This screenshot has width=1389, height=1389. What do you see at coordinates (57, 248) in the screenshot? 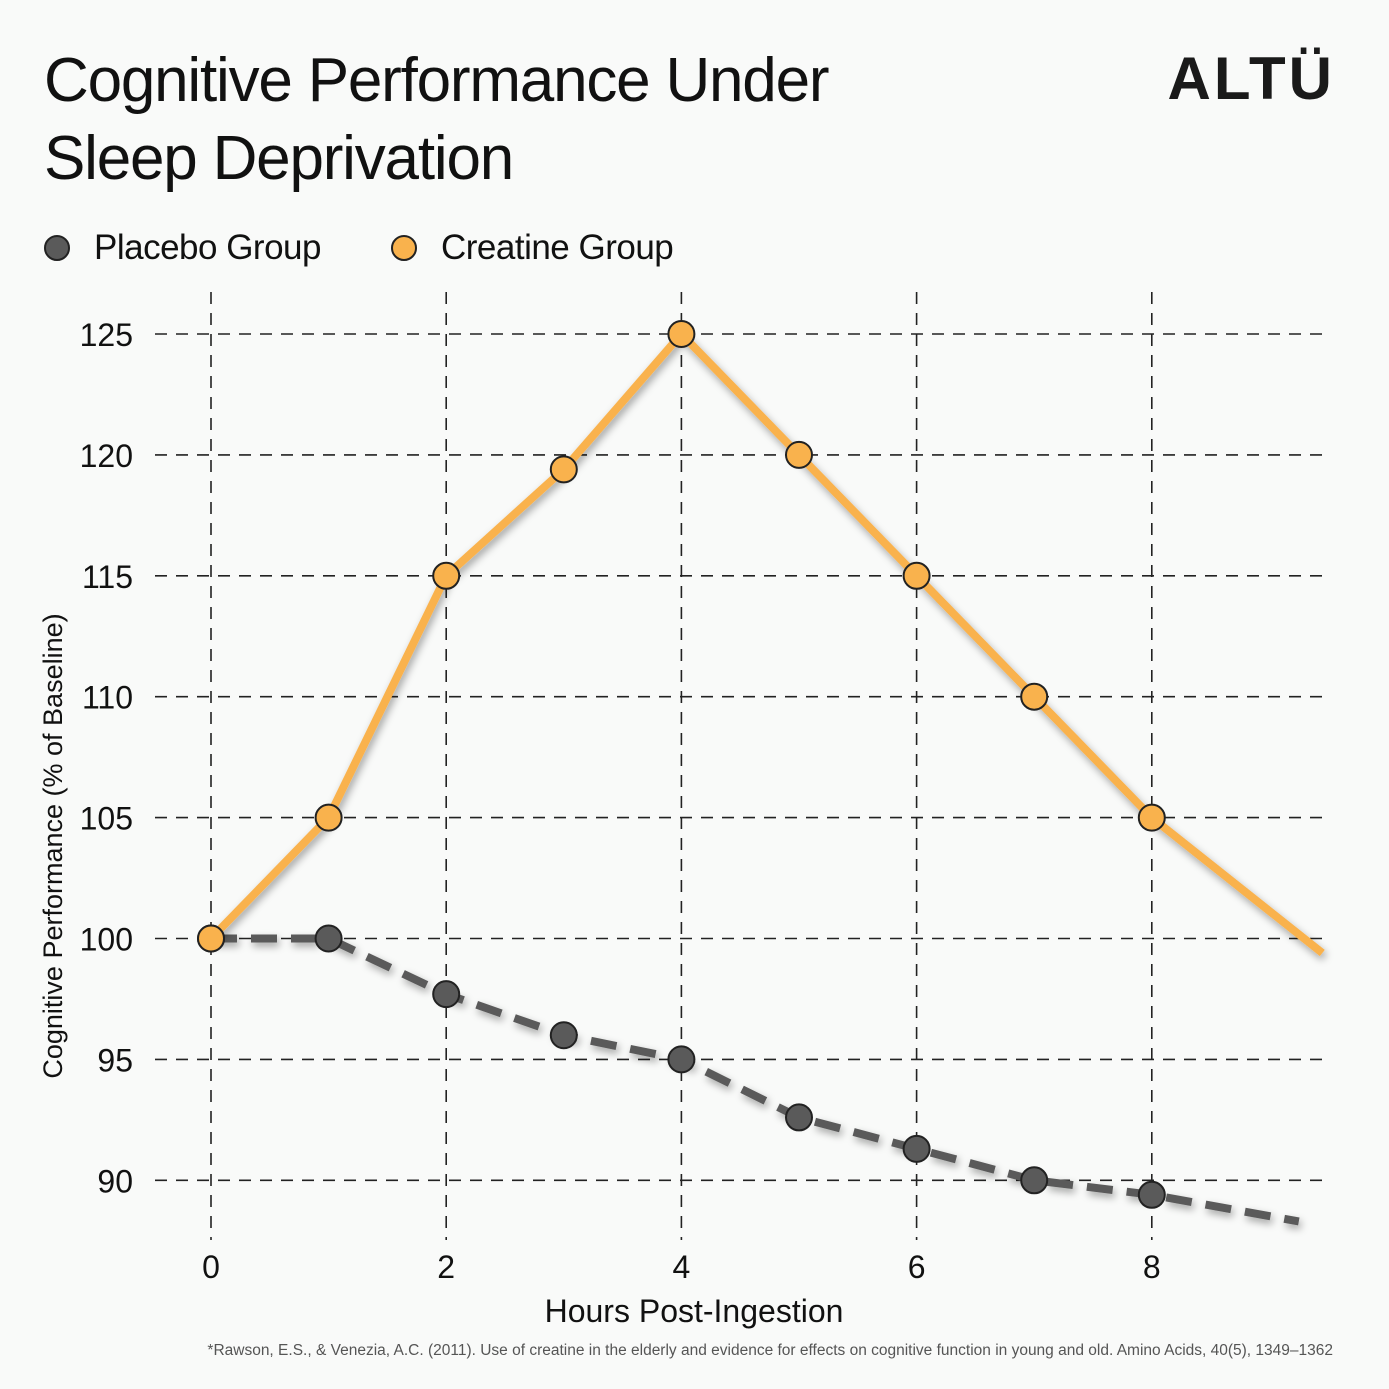
I see `legend-marker-placebo` at bounding box center [57, 248].